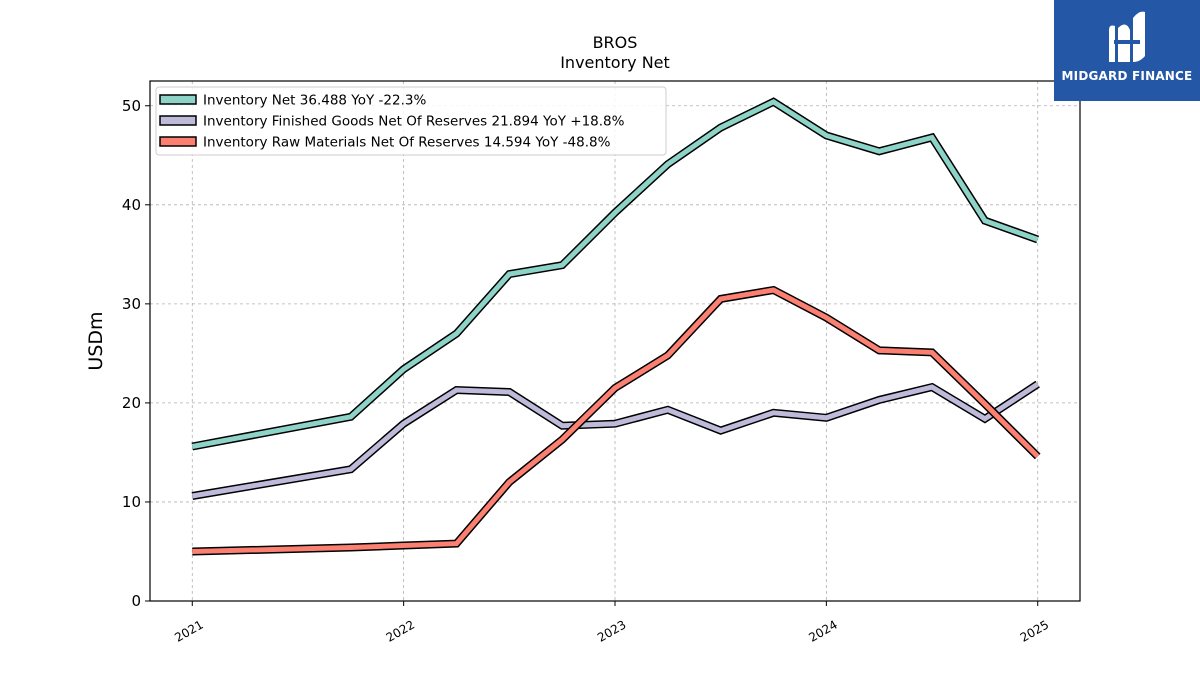 The image size is (1200, 675). Describe the element at coordinates (615, 42) in the screenshot. I see `chart-title: BROS` at that location.